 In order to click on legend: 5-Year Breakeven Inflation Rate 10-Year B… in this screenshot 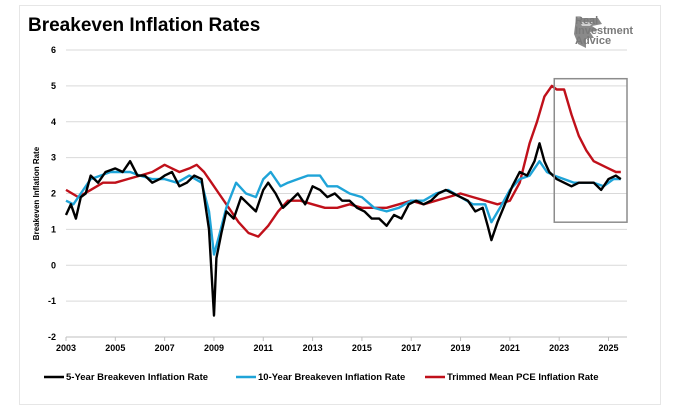, I will do `click(321, 377)`.